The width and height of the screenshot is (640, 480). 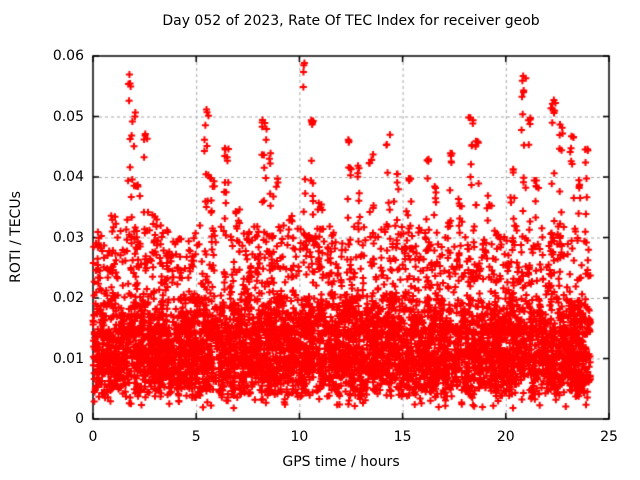 What do you see at coordinates (68, 298) in the screenshot?
I see `y-tick-label: 0.02` at bounding box center [68, 298].